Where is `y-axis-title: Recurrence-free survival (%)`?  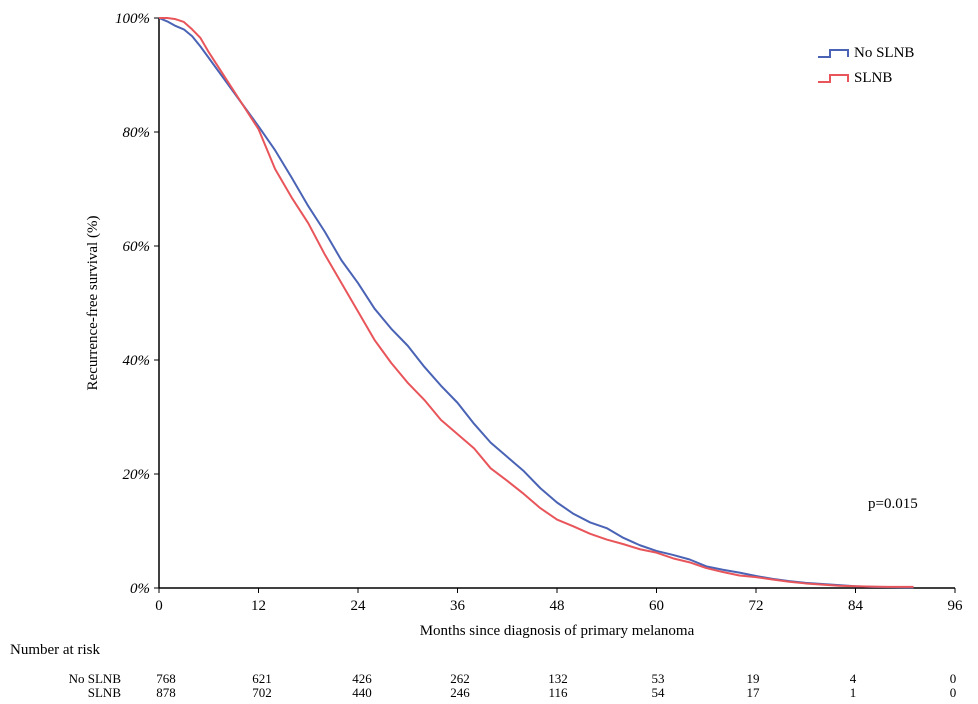
y-axis-title: Recurrence-free survival (%) is located at coordinates (93, 303).